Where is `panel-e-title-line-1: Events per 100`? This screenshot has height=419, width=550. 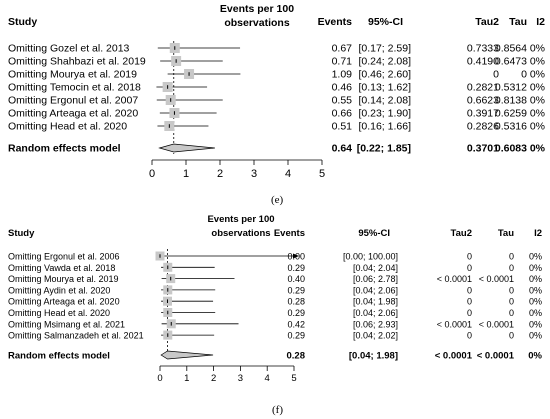
panel-e-title-line-1: Events per 100 is located at coordinates (257, 9).